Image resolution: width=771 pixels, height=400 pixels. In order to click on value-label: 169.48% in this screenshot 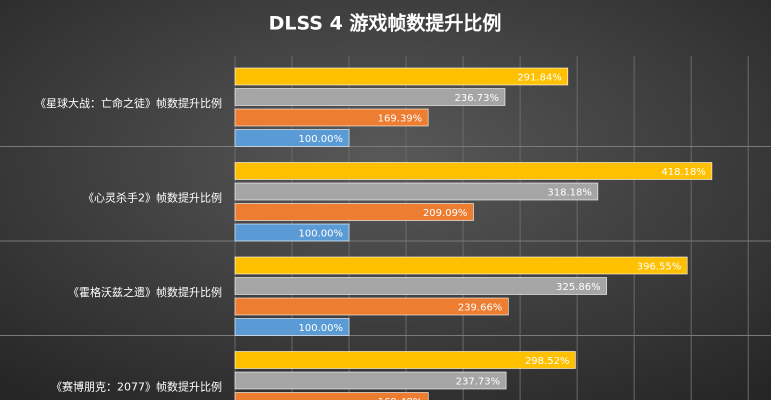, I will do `click(400, 398)`.